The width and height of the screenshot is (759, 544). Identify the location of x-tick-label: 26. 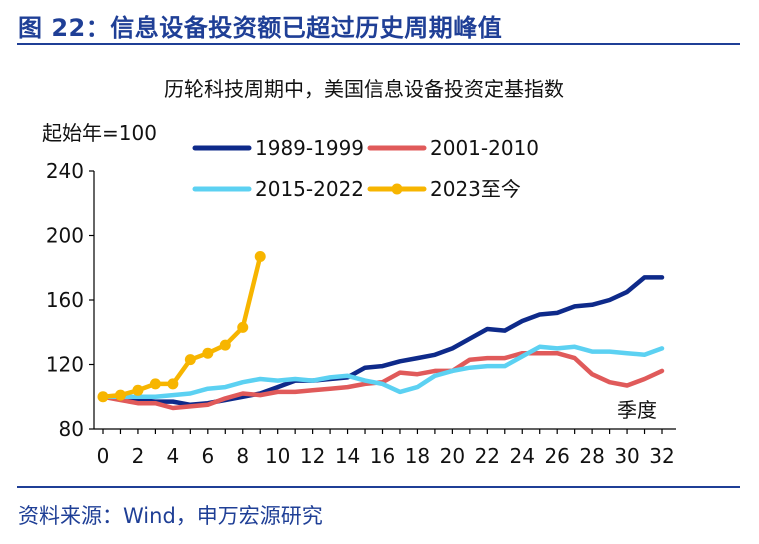
(556, 456).